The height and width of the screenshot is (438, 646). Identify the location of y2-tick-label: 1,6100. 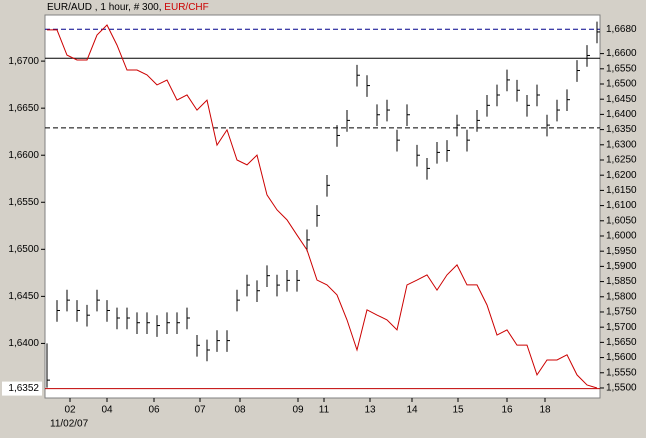
(621, 205).